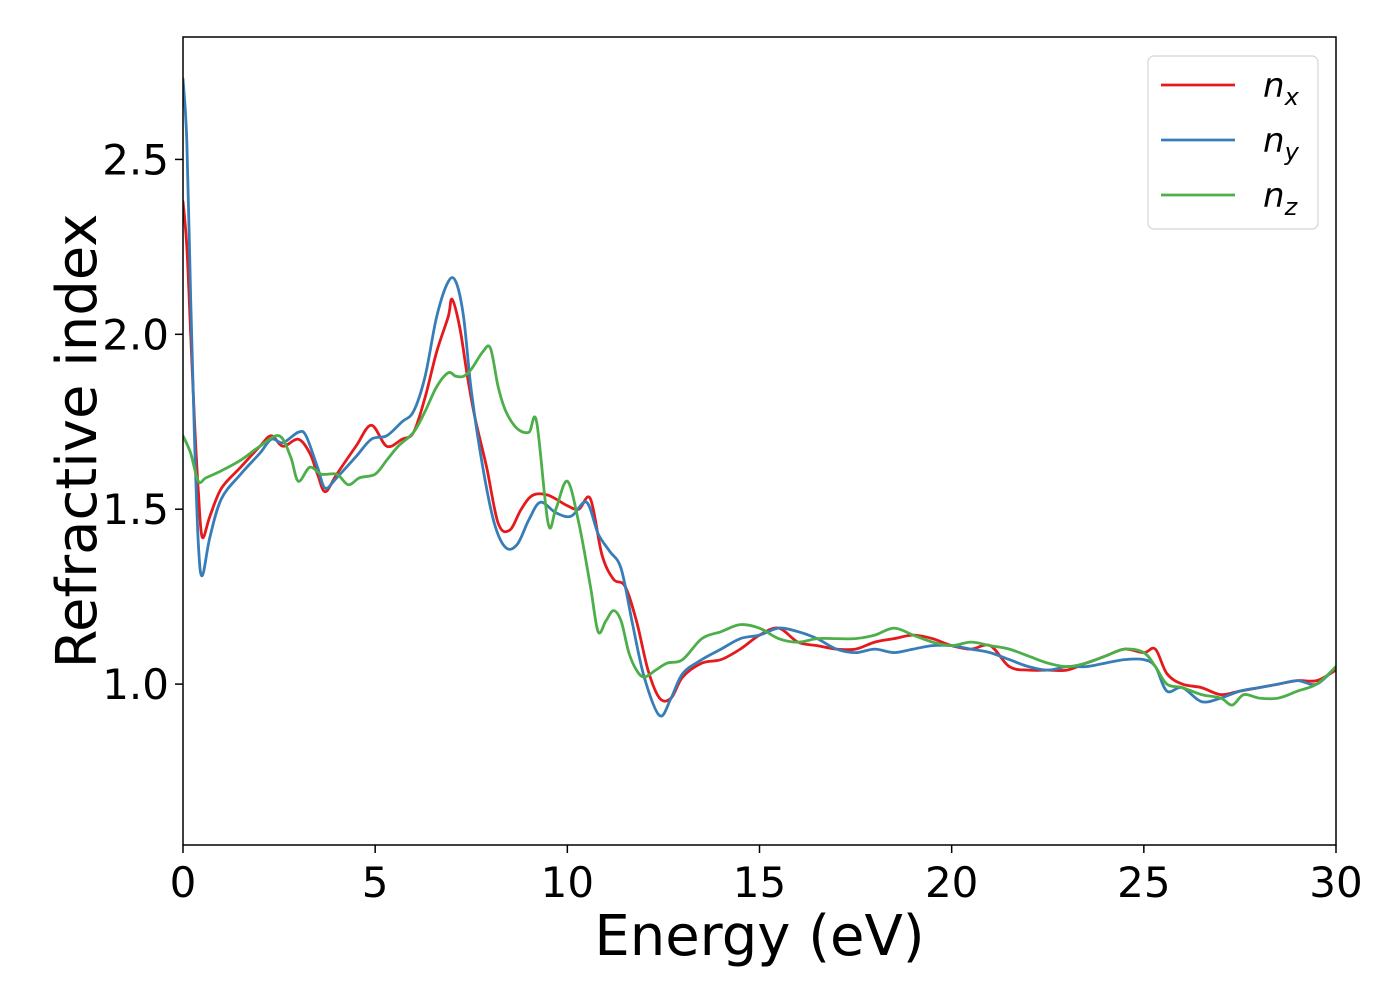  I want to click on legend: nx ny nz, so click(1233, 142).